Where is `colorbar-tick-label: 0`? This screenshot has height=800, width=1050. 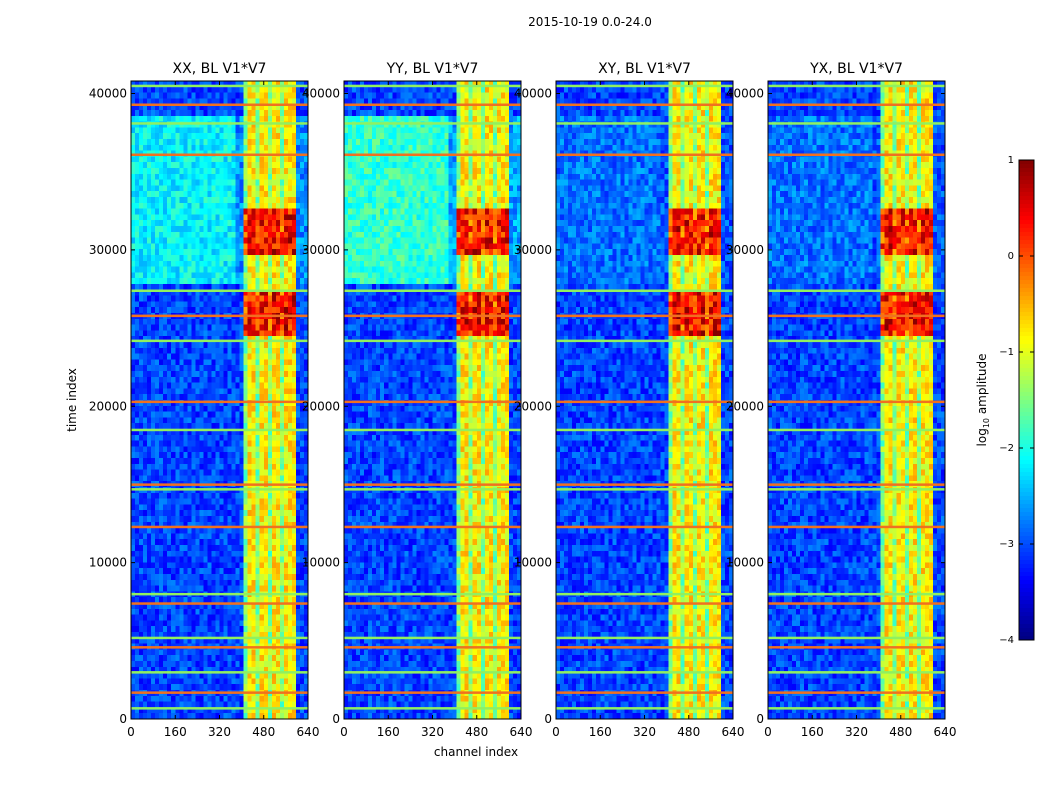 colorbar-tick-label: 0 is located at coordinates (1011, 256).